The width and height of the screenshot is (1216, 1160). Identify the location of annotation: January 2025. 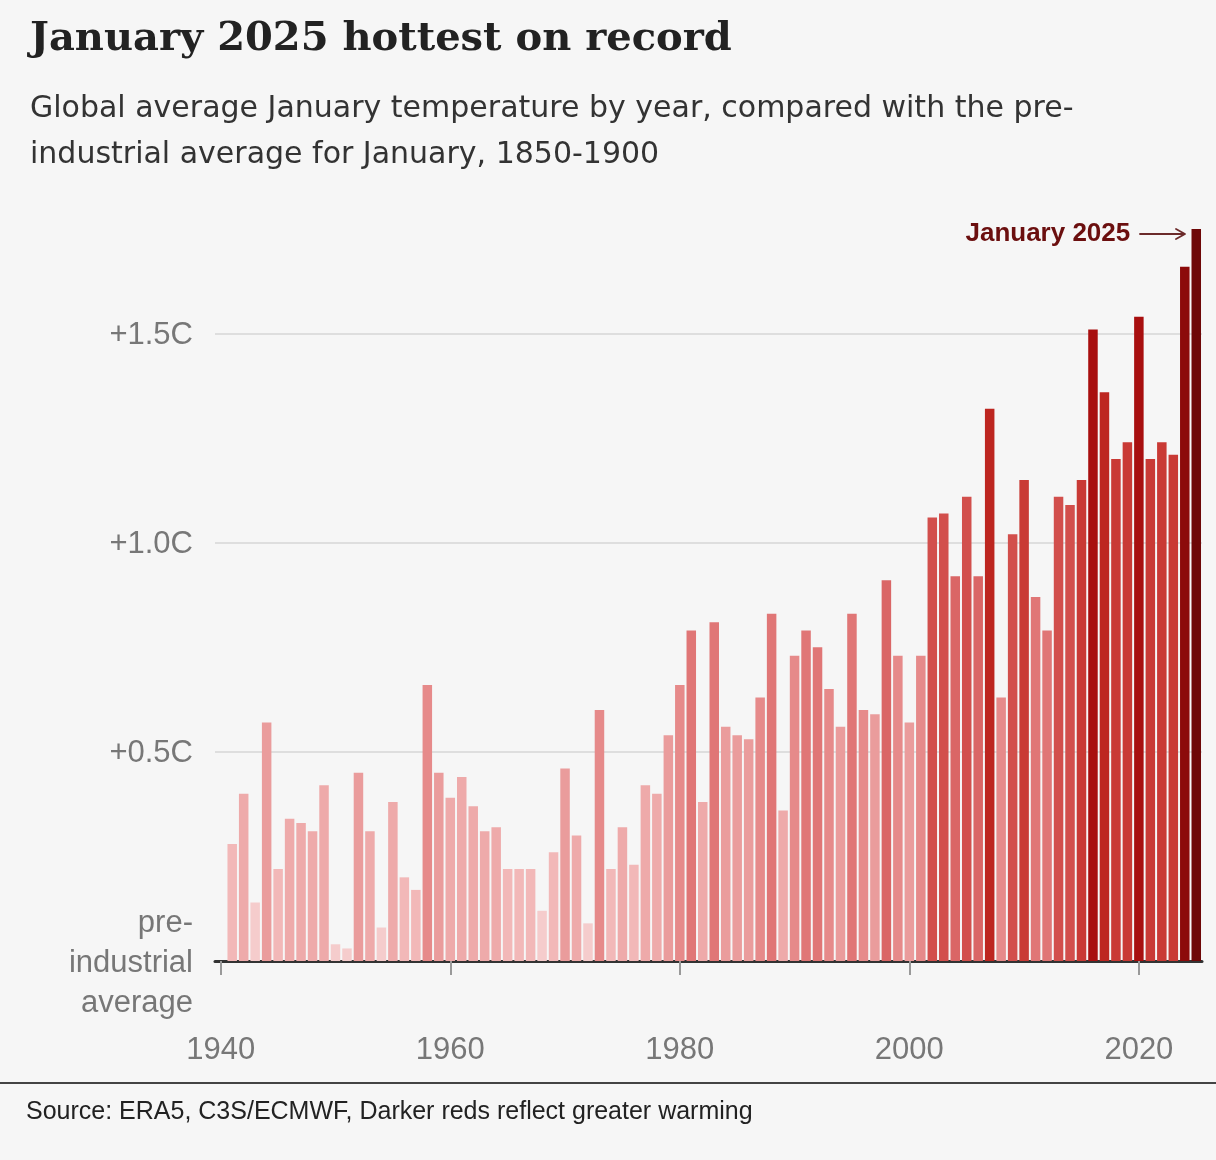
(1048, 232).